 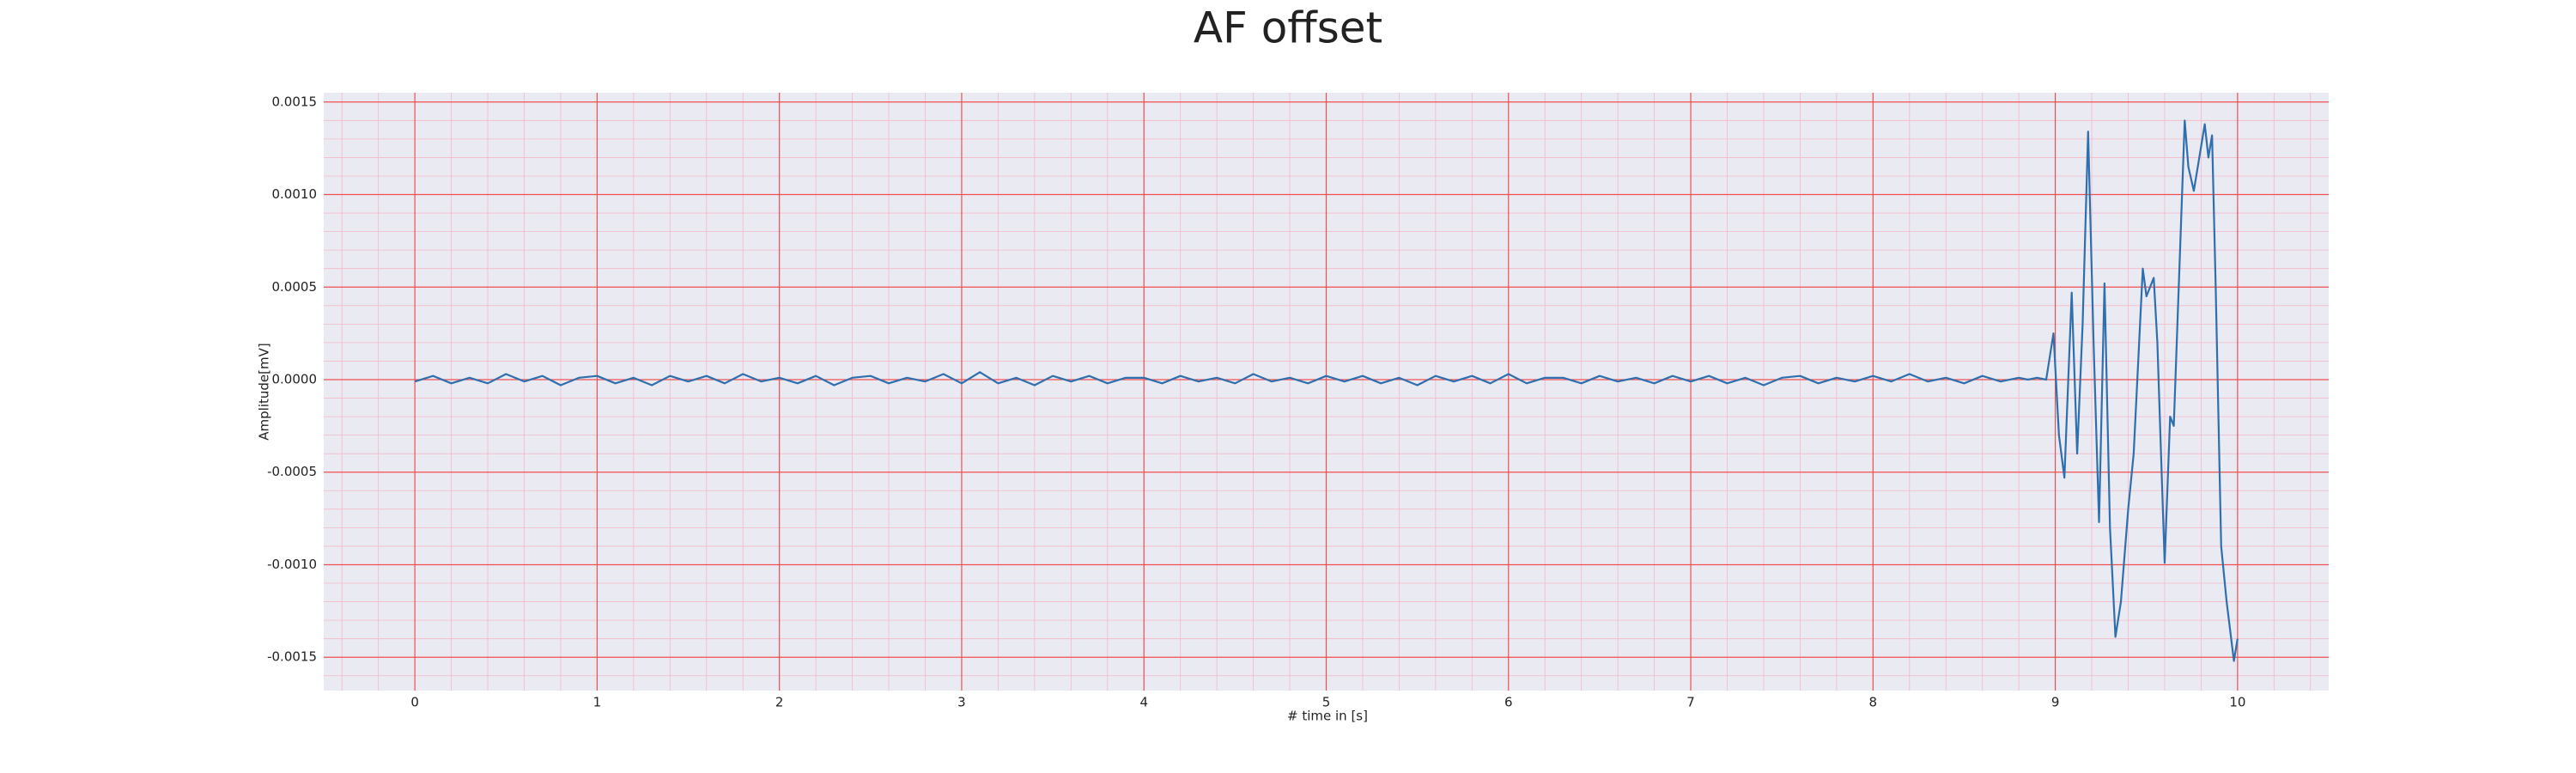 I want to click on x-tick-label: 7, so click(x=1690, y=702).